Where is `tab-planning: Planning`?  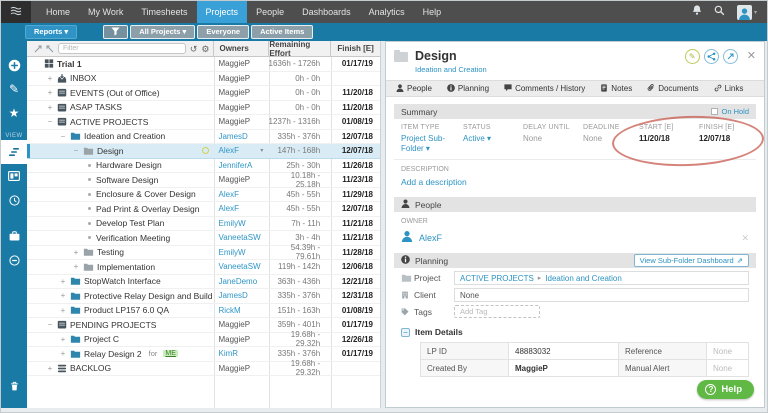 tab-planning: Planning is located at coordinates (468, 88).